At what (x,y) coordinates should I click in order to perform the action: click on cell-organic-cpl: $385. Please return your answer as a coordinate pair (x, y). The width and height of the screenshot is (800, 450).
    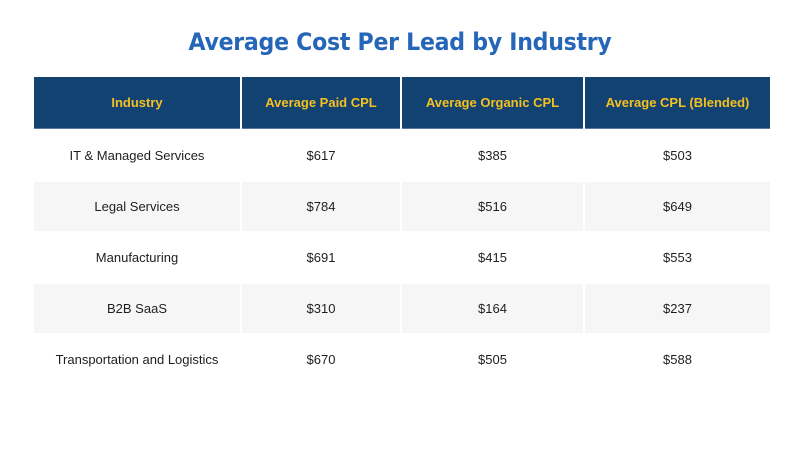
    Looking at the image, I should click on (492, 155).